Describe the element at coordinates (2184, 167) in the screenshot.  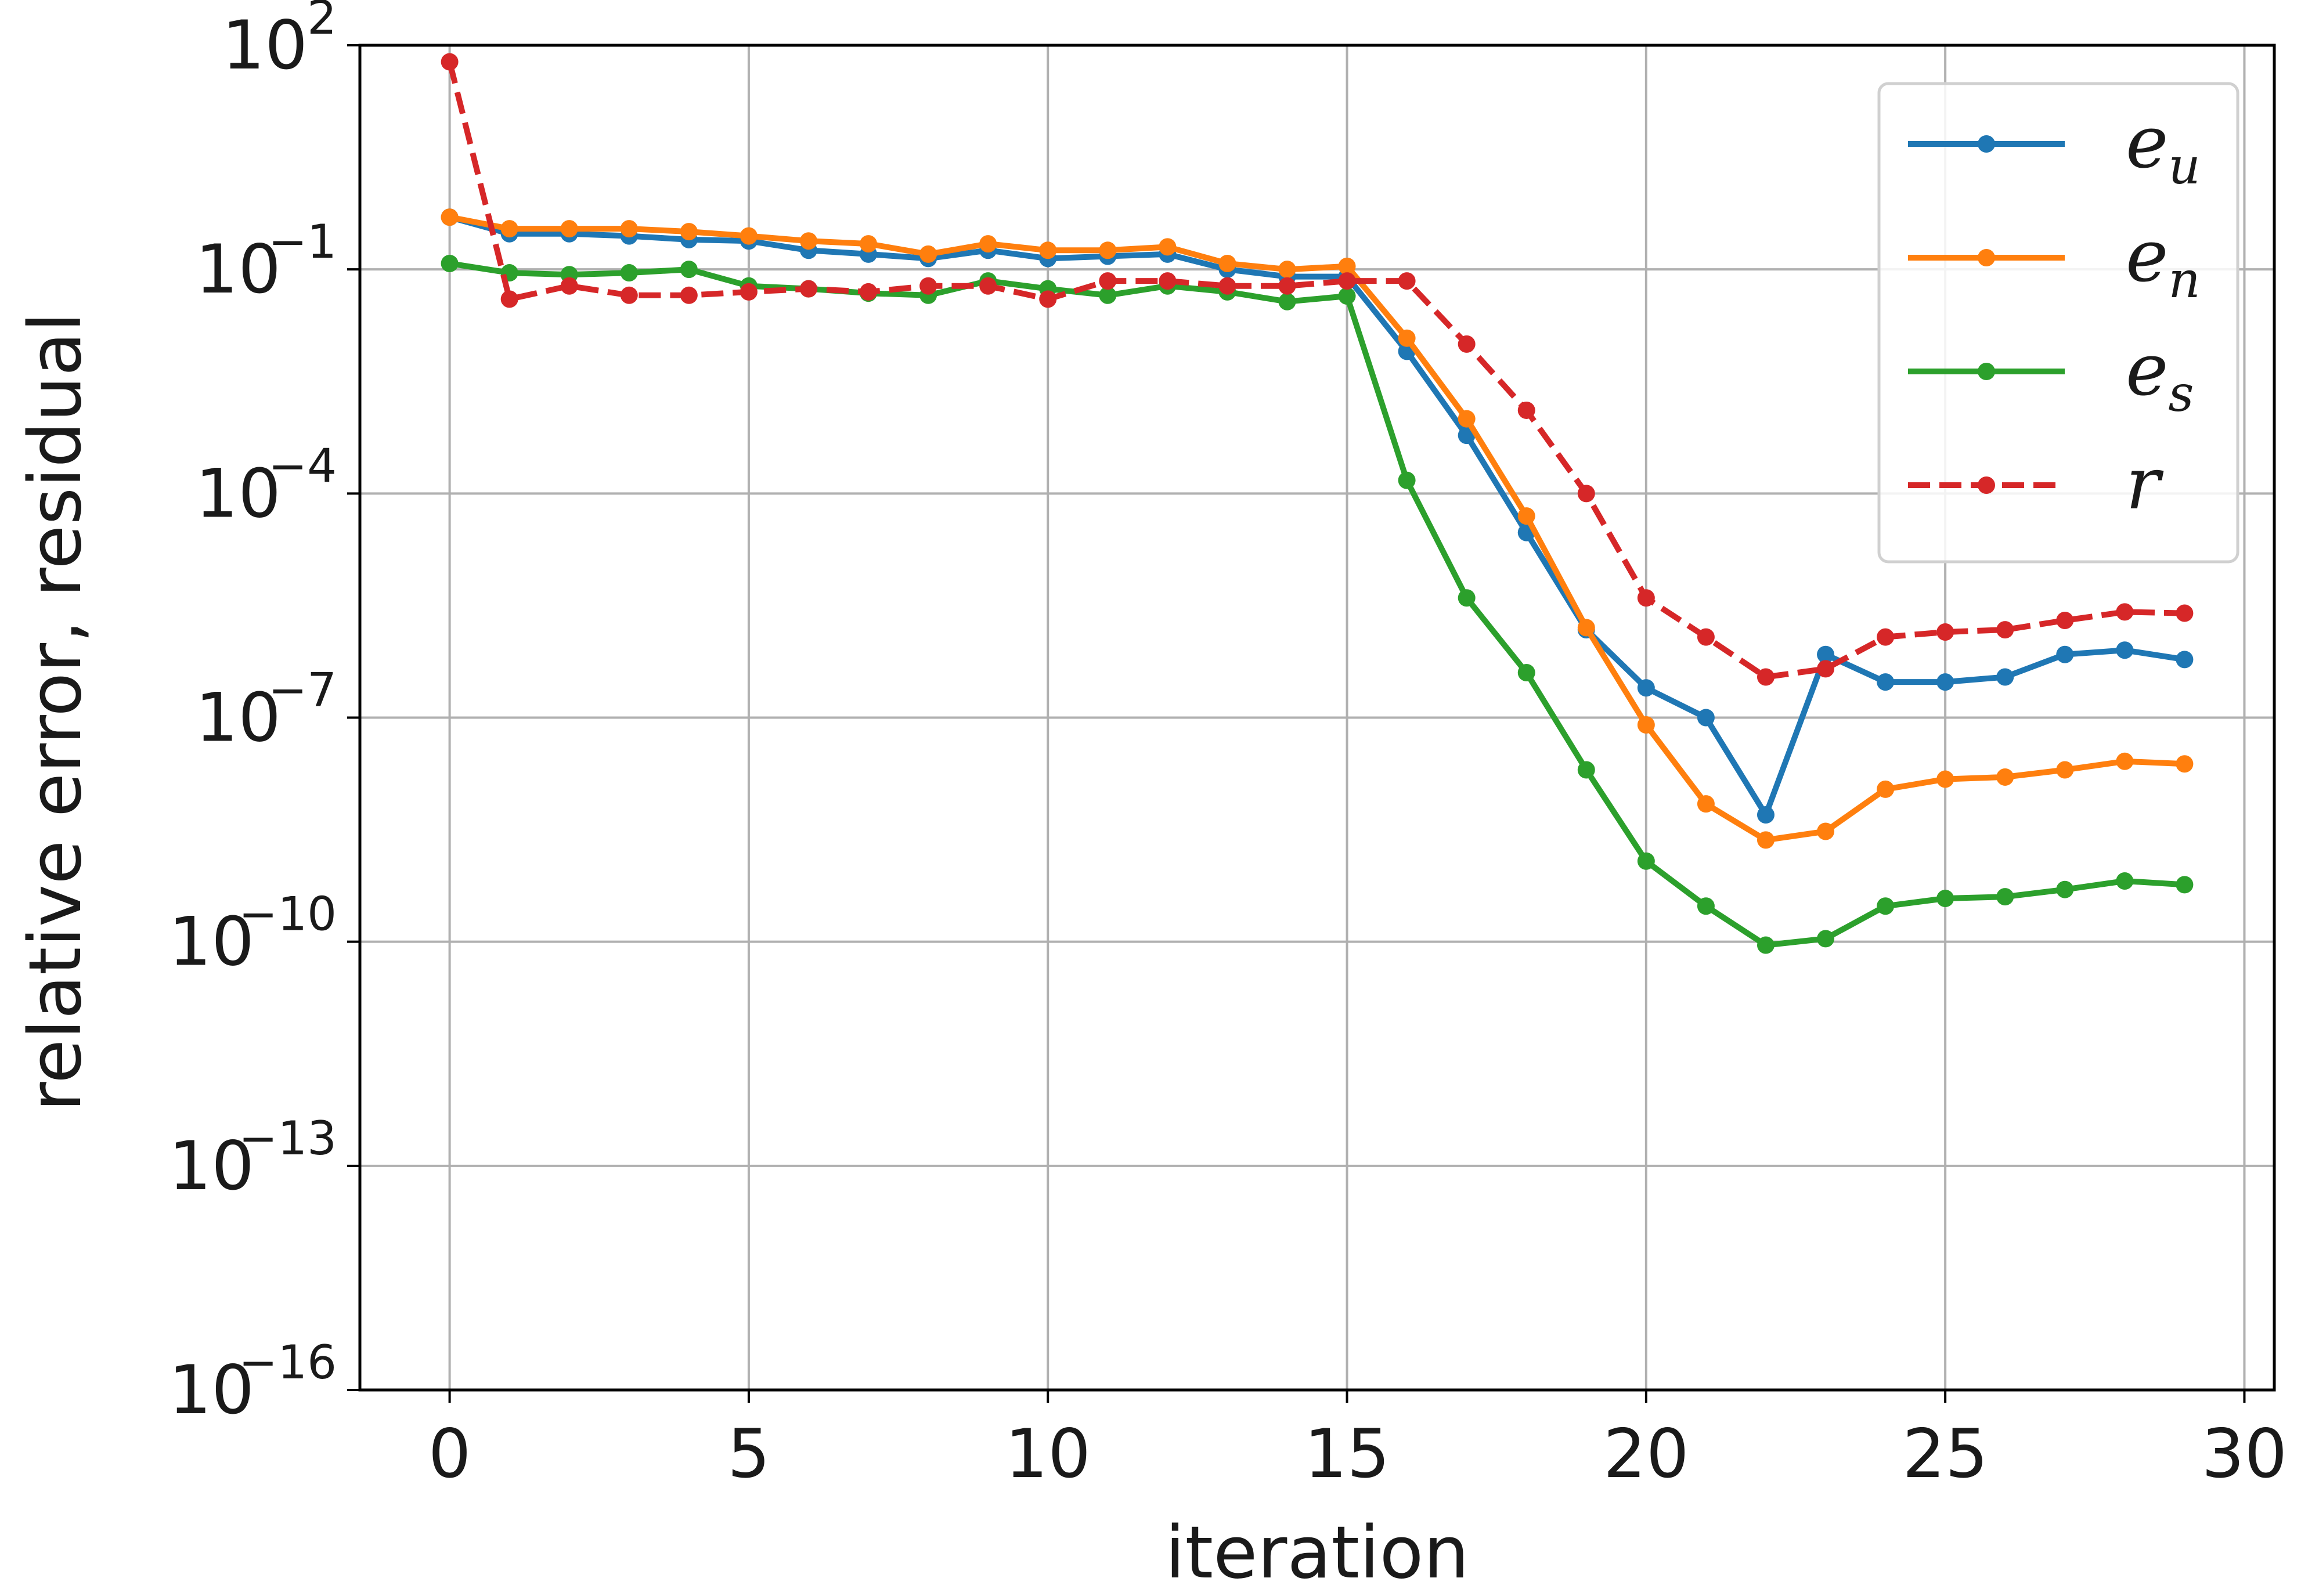
I see `legend-label-subscript: u` at that location.